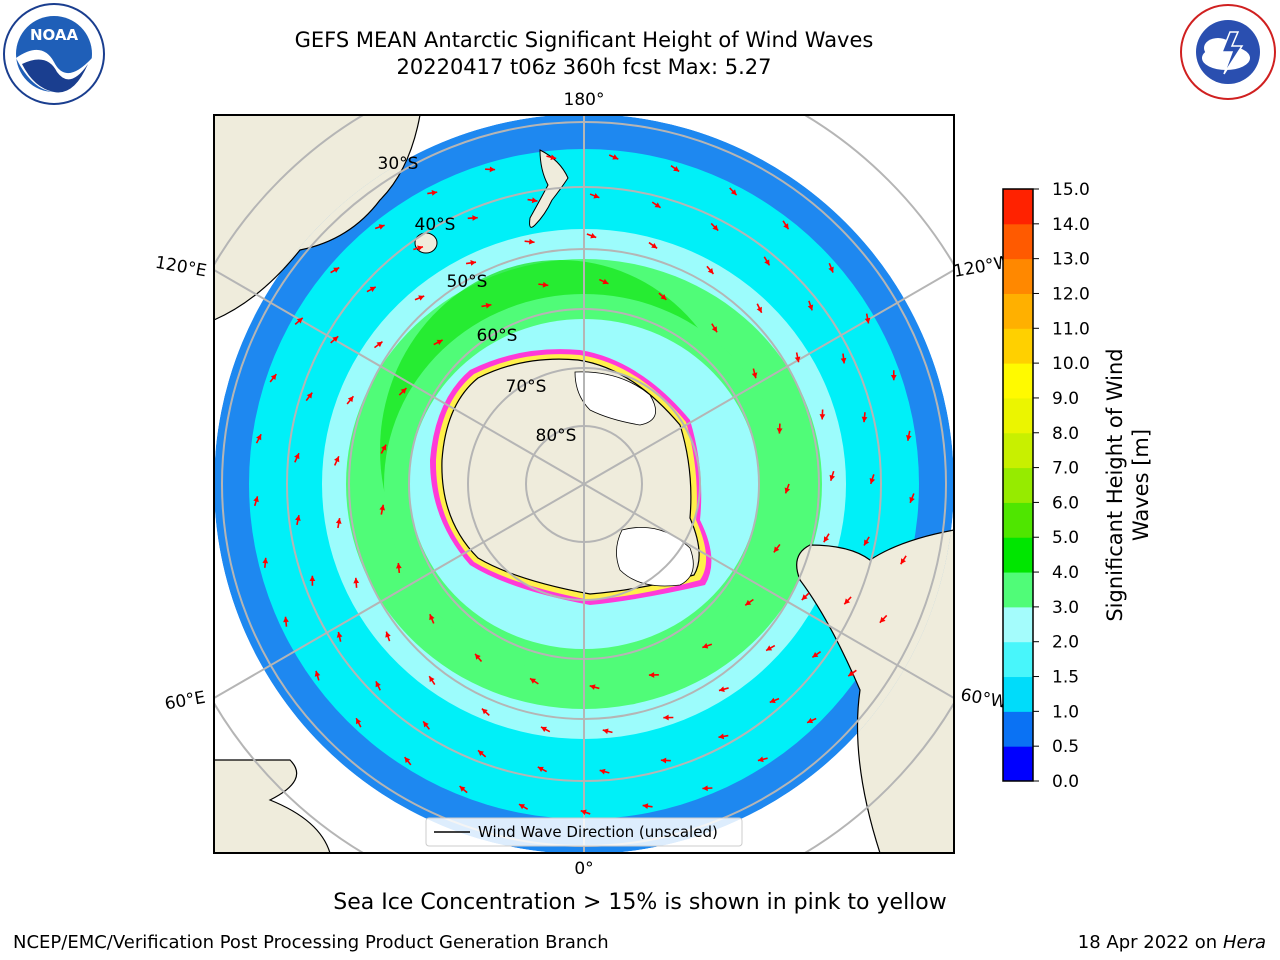 The height and width of the screenshot is (960, 1280). I want to click on colorbar-tick-label: 9.0, so click(1065, 399).